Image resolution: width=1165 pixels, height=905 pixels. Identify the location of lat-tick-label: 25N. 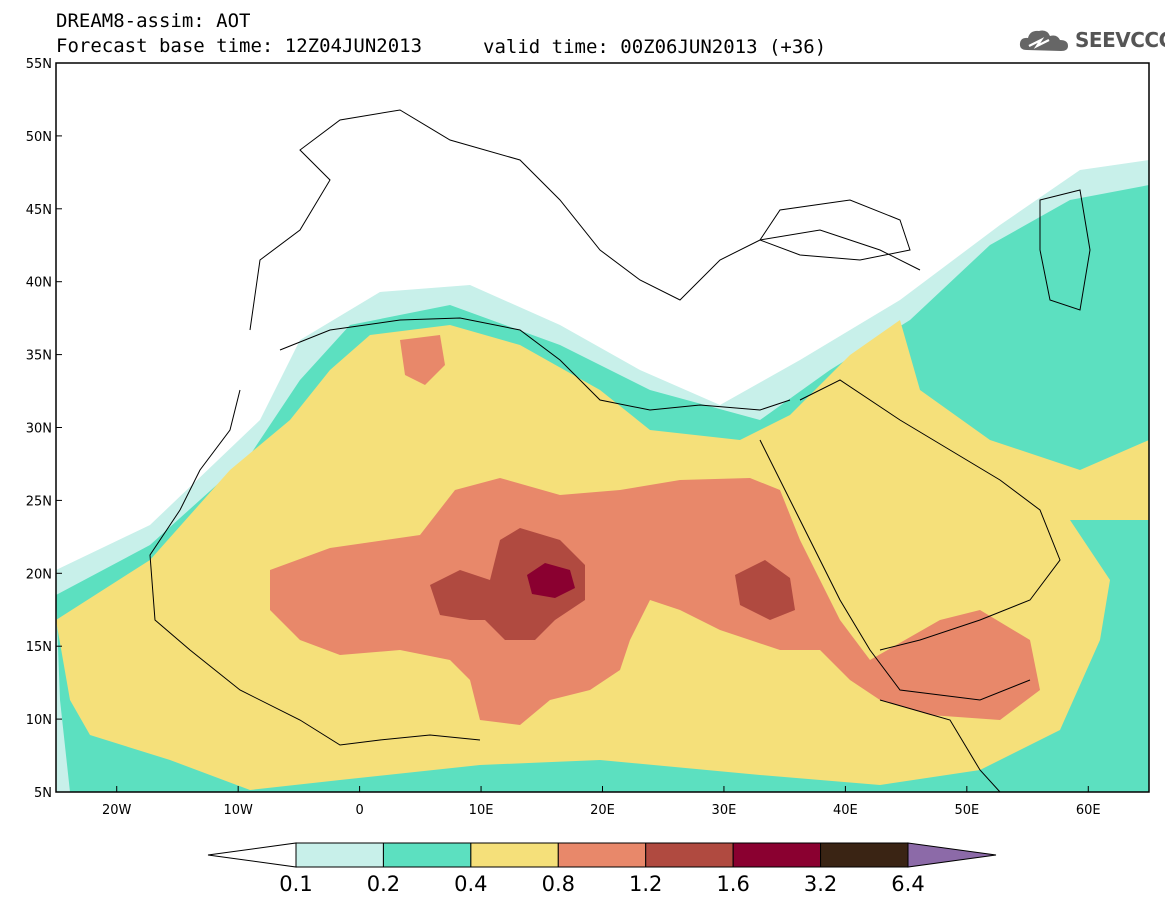
(39, 501).